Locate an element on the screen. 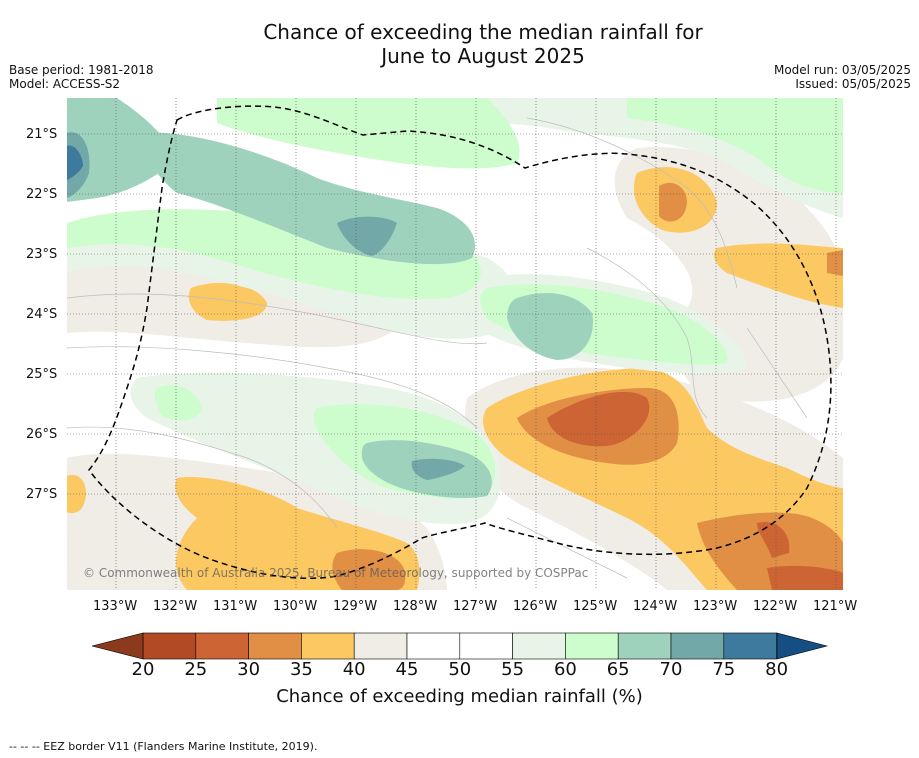  base-period-label: Base period: 1981-2018 is located at coordinates (81, 70).